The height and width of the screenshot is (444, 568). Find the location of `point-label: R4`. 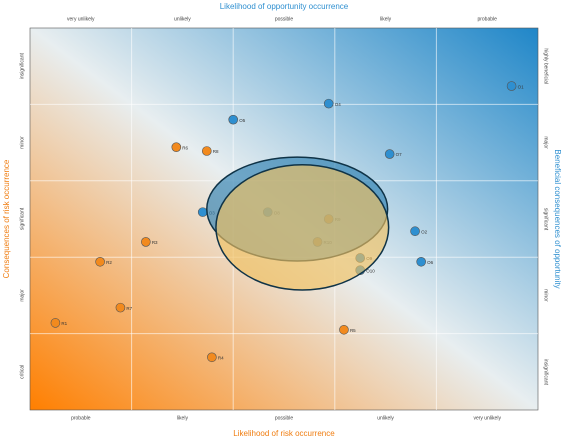

point-label: R4 is located at coordinates (221, 357).